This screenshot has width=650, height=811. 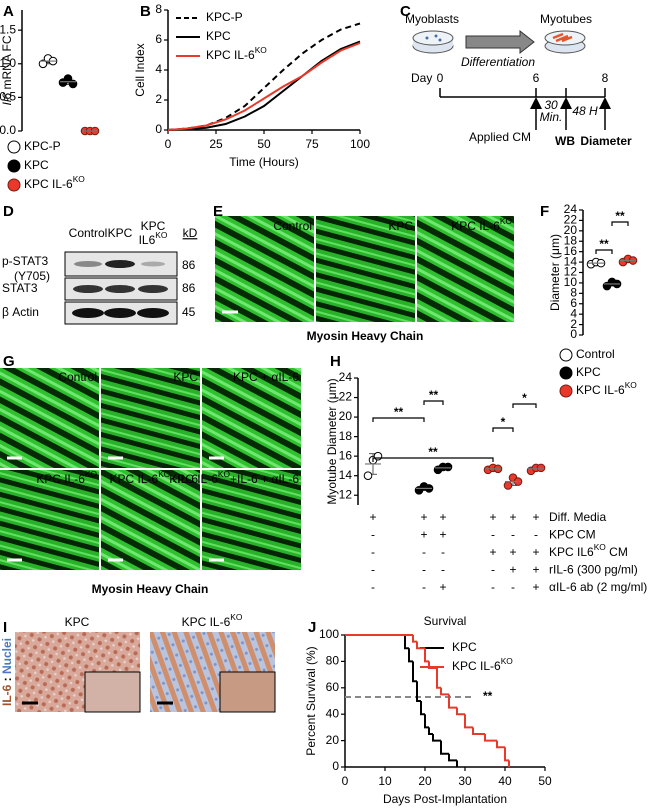 I want to click on condition-label: KPC IL6KO CM, so click(x=588, y=550).